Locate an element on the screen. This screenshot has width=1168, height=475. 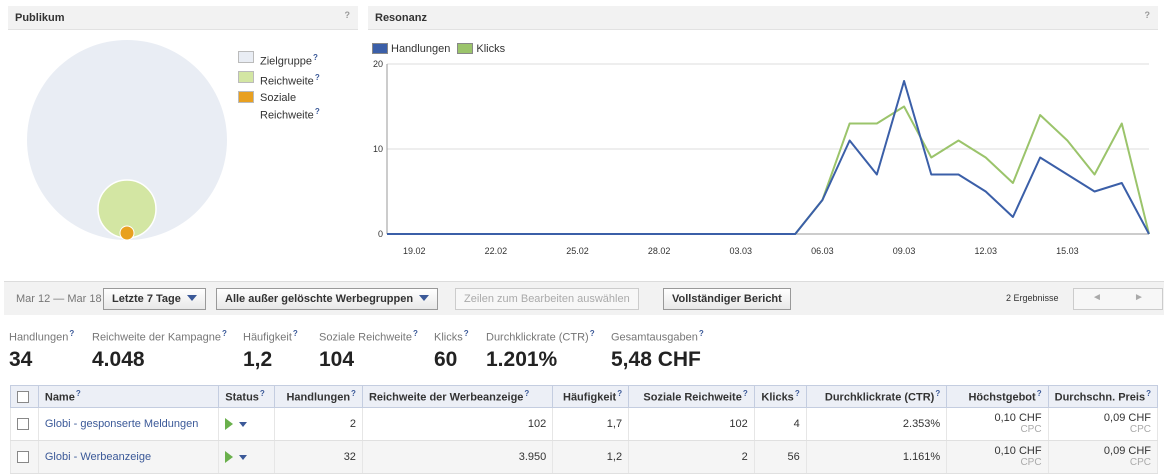
stat-label: Reichweite der Kampagne is located at coordinates (157, 337).